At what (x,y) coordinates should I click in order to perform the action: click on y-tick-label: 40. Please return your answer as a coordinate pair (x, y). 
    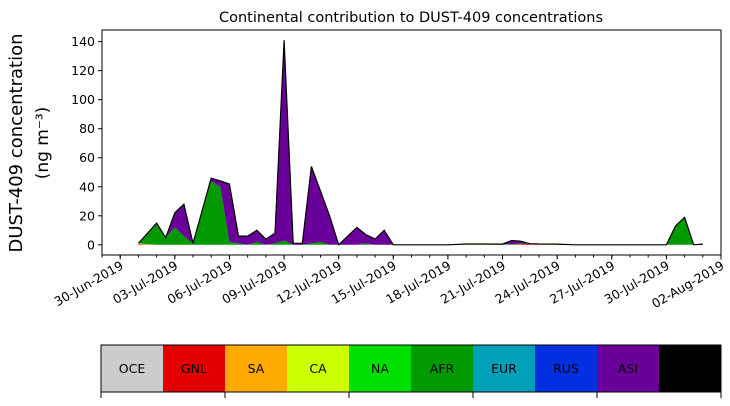
    Looking at the image, I should click on (87, 186).